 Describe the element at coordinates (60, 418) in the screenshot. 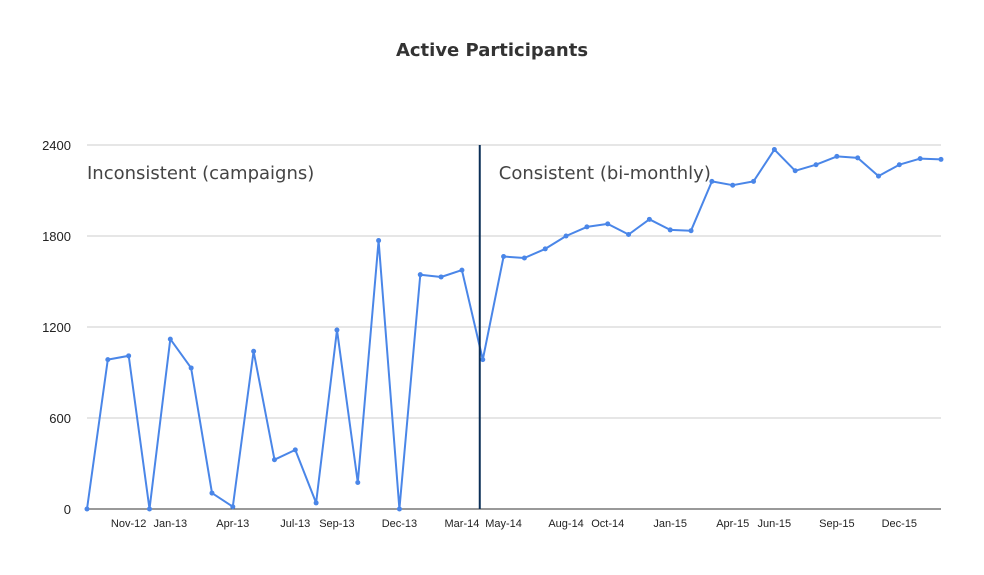

I see `y-tick-label: 600` at that location.